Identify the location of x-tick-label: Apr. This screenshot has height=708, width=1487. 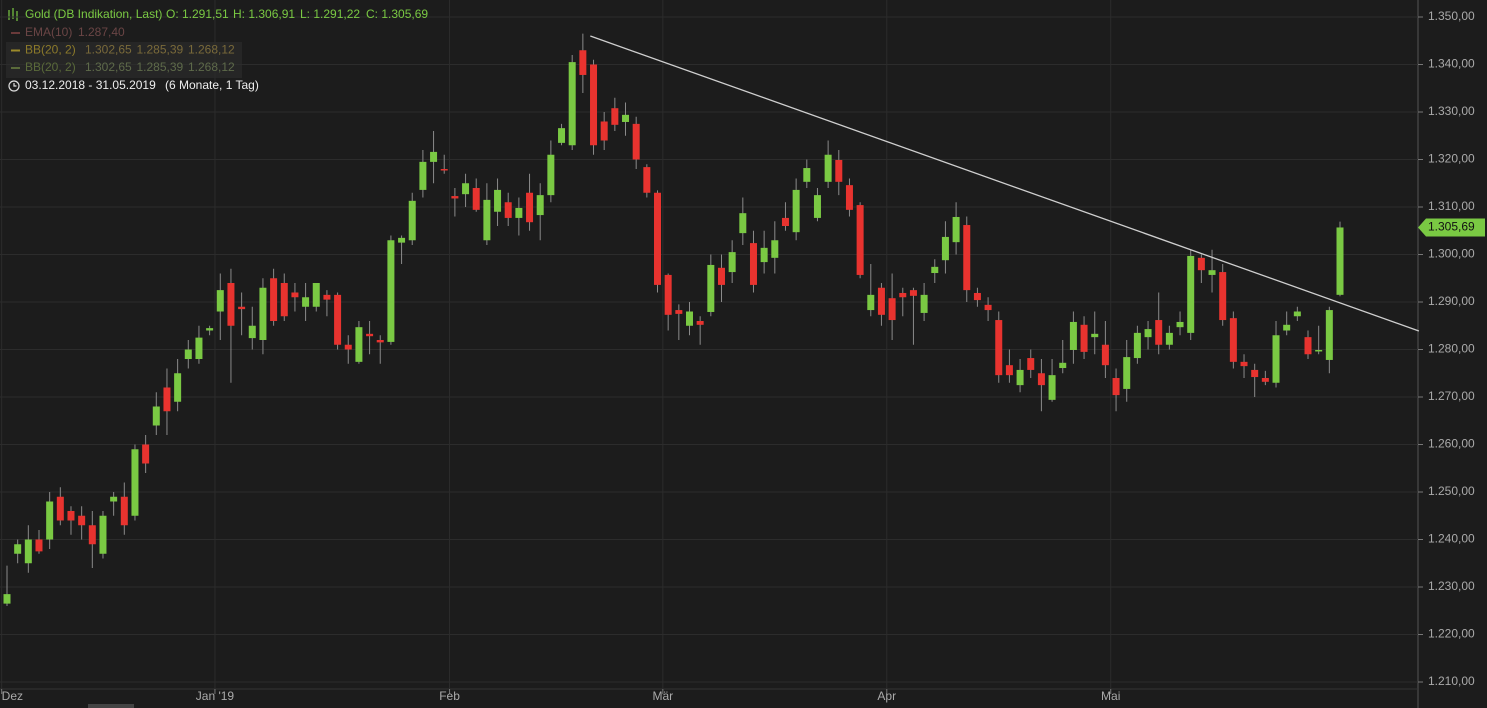
(886, 696).